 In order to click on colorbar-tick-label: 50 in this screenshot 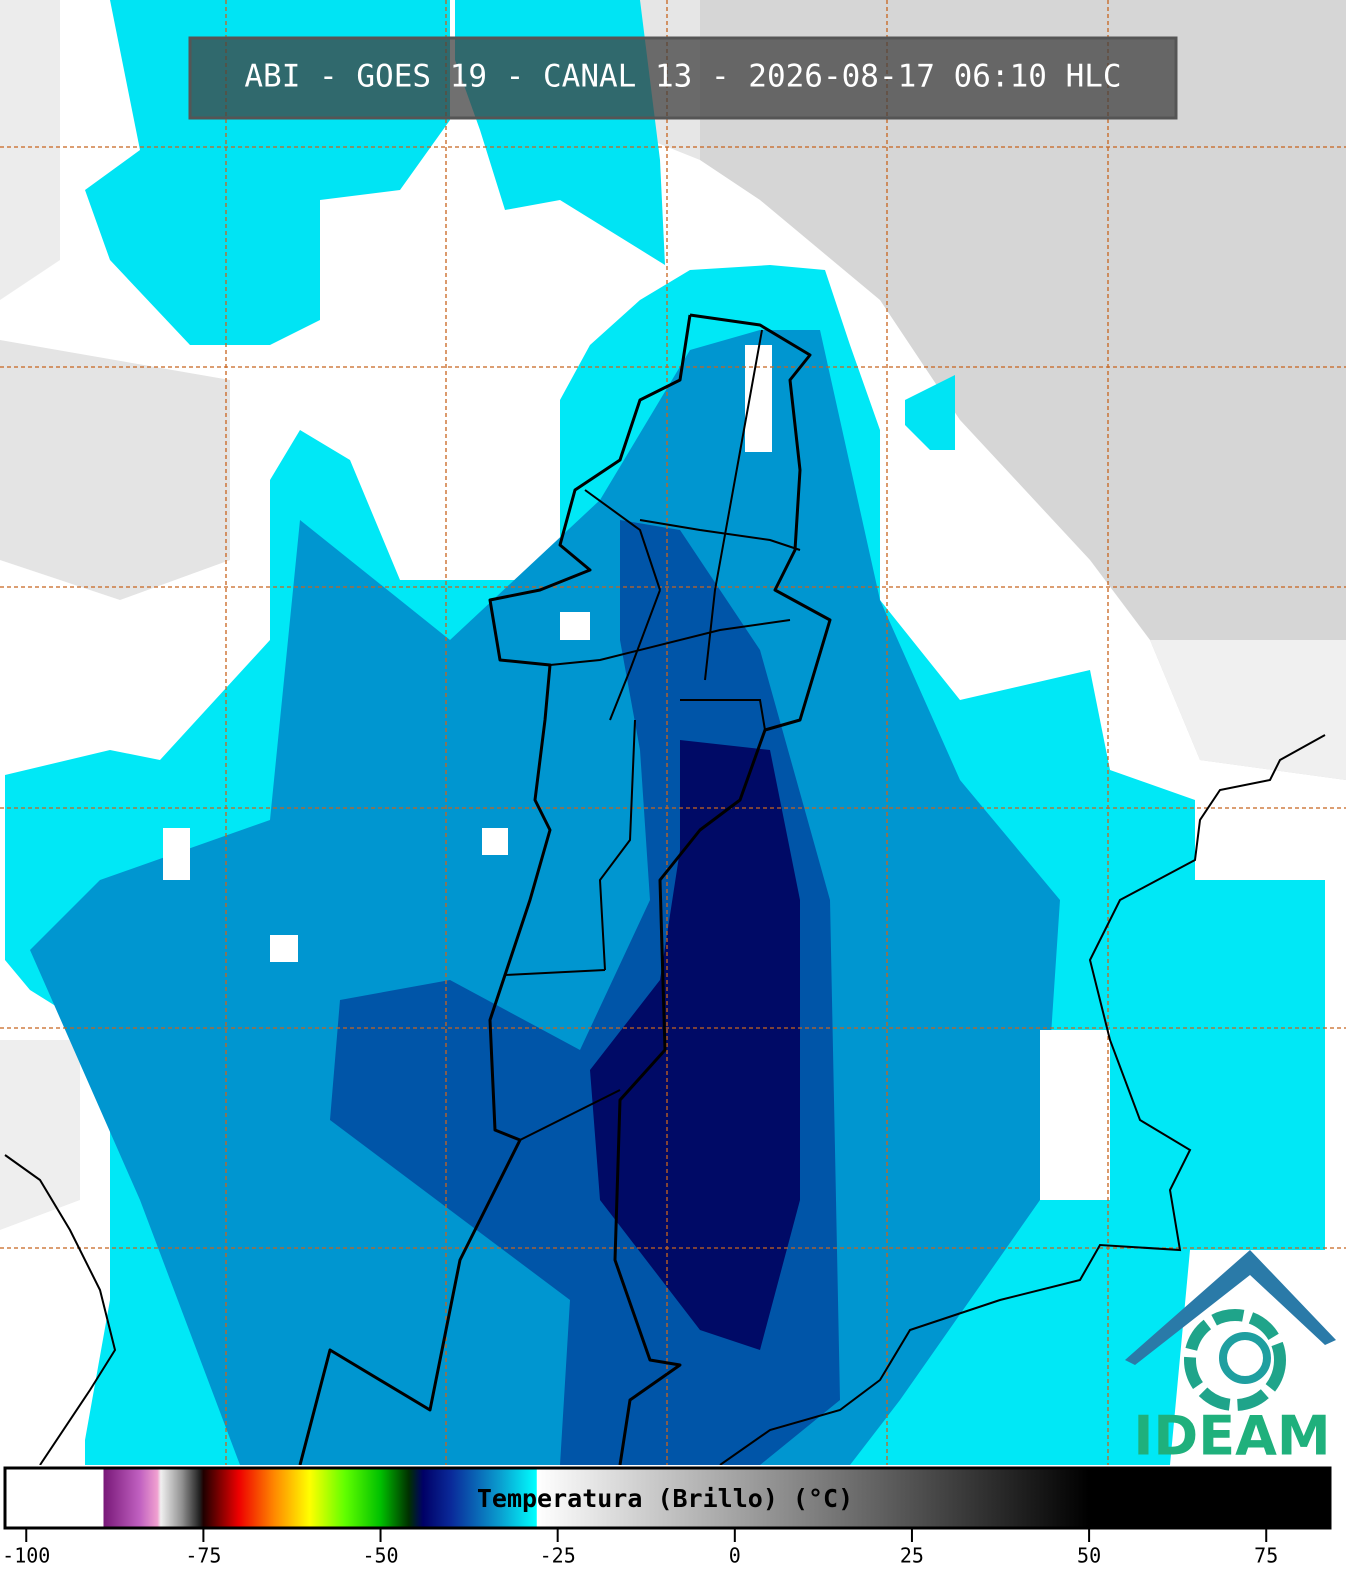, I will do `click(1089, 1556)`.